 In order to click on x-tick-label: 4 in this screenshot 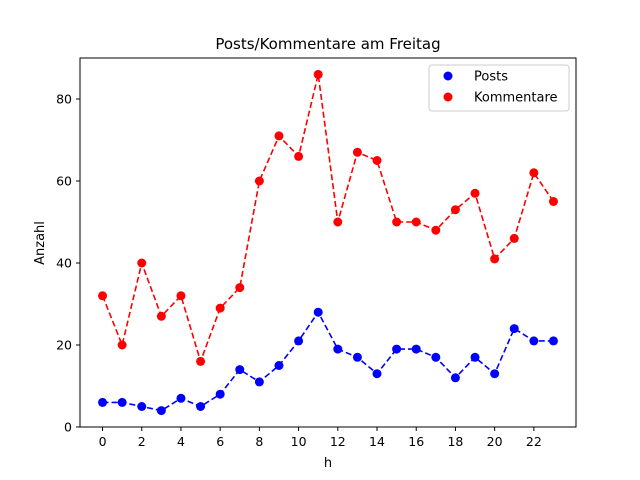, I will do `click(181, 441)`.